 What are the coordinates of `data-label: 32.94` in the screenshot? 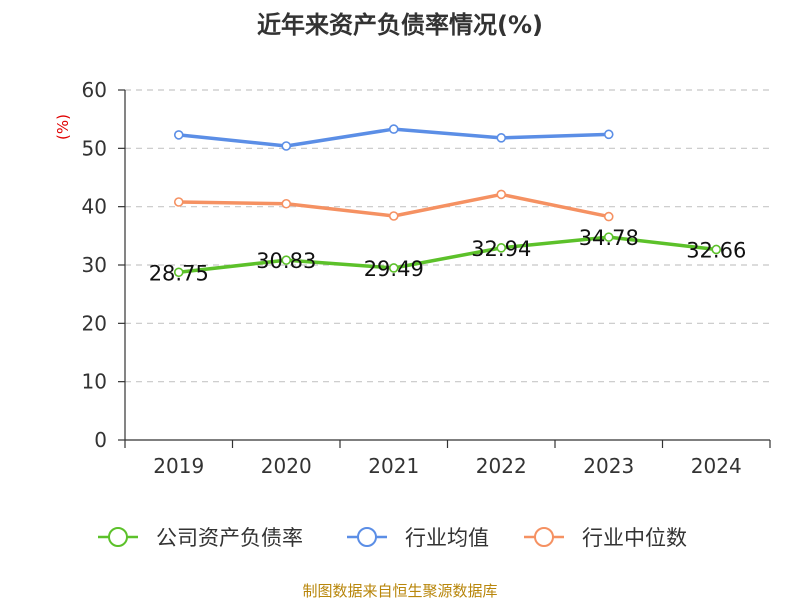 It's located at (501, 249).